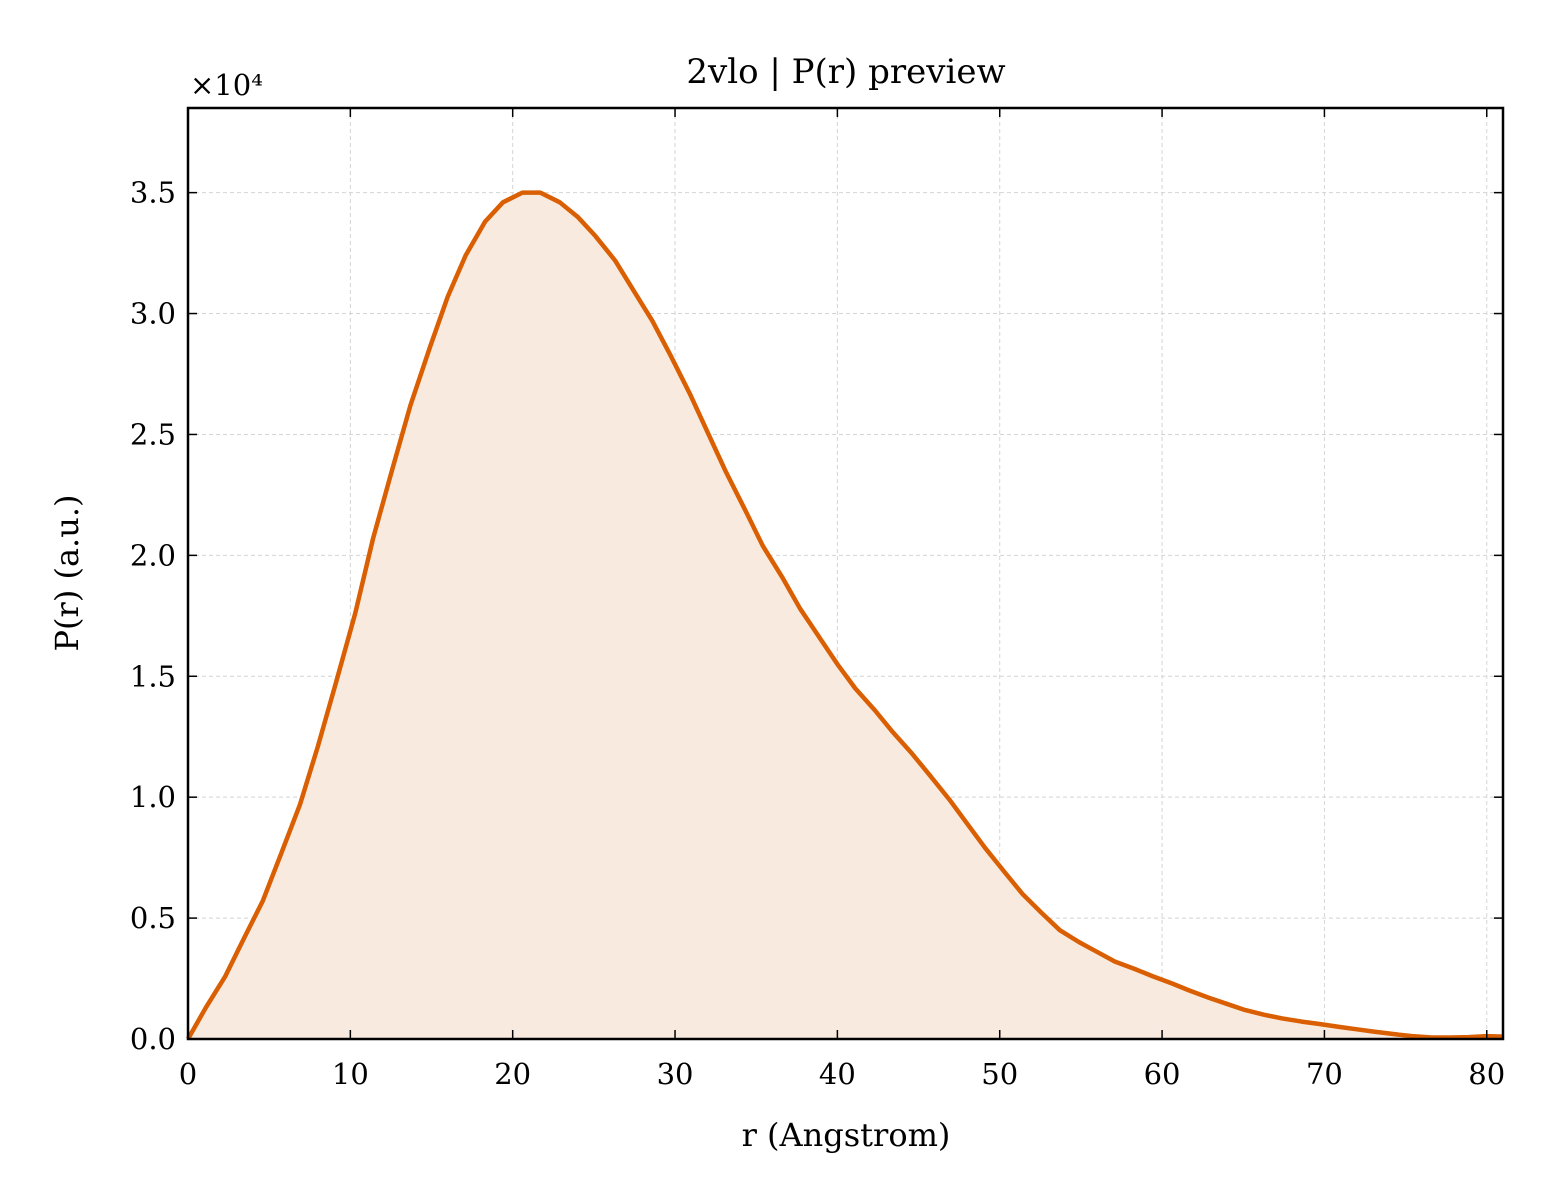 The image size is (1560, 1200). I want to click on y-tick-label: 2.0, so click(153, 555).